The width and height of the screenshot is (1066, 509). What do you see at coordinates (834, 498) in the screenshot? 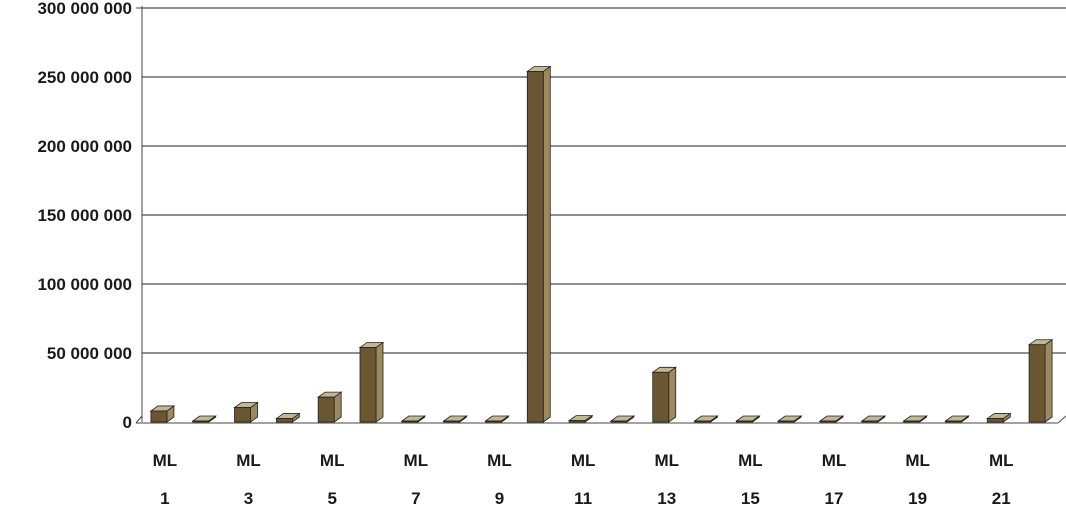
I see `x-category-label-line2: 17` at bounding box center [834, 498].